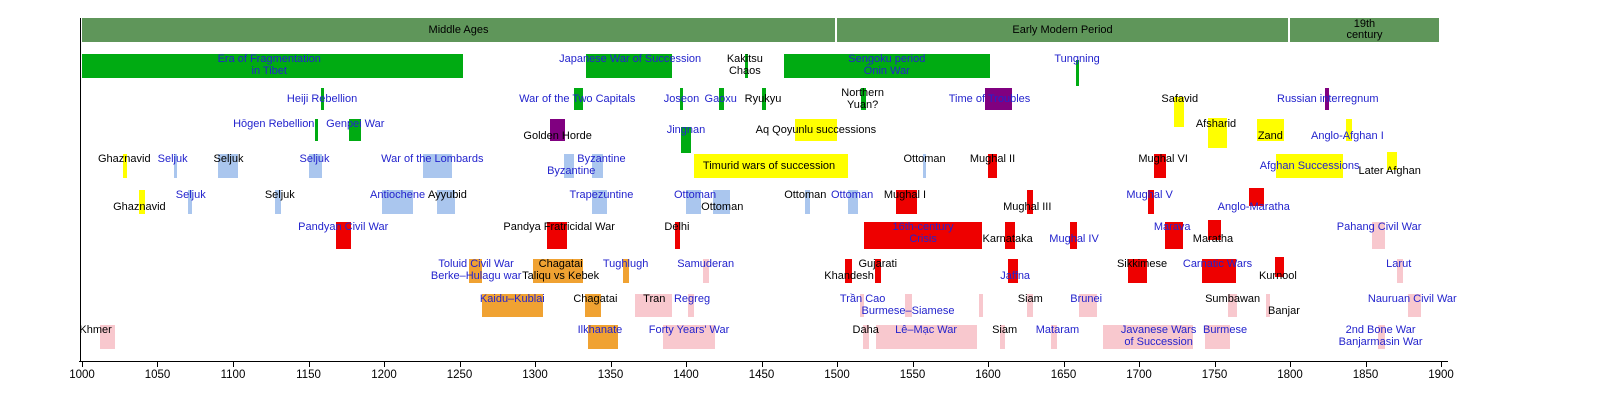  What do you see at coordinates (722, 207) in the screenshot?
I see `event-label-line: Ottoman` at bounding box center [722, 207].